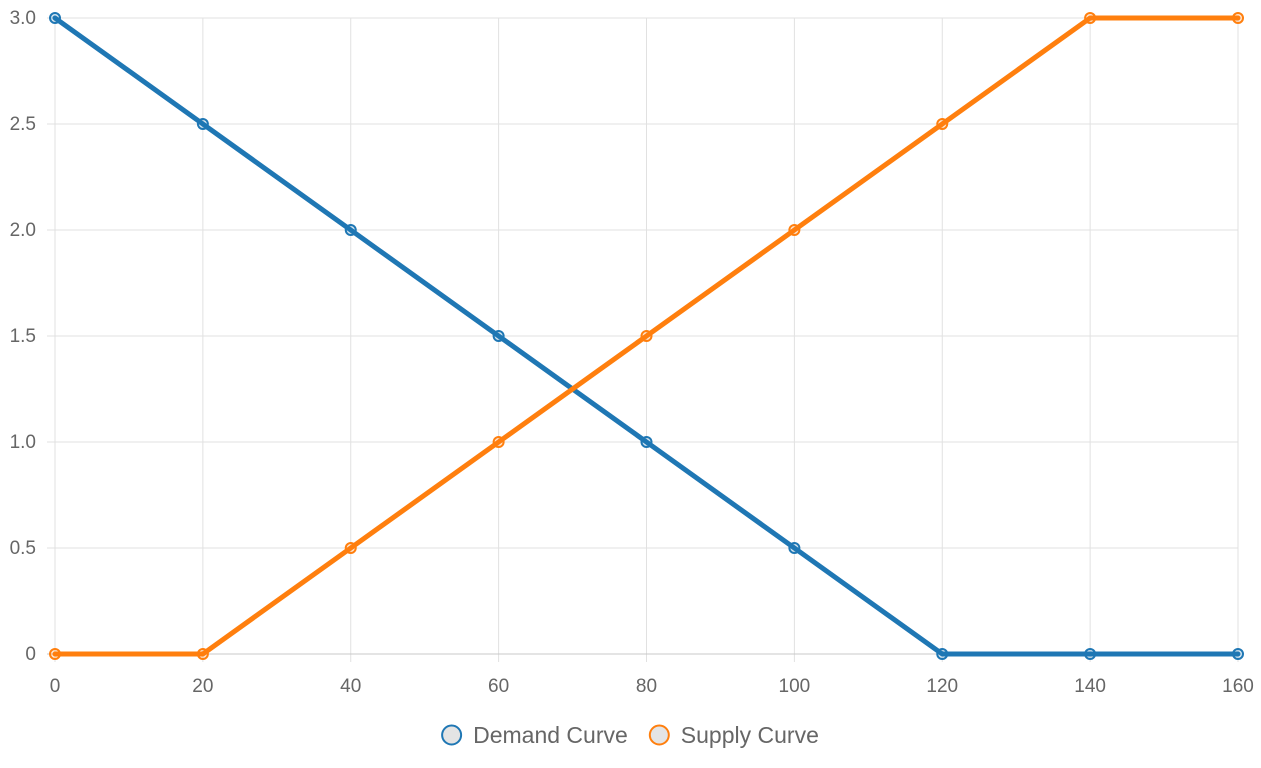 The height and width of the screenshot is (768, 1261). I want to click on x-tick-label: 60, so click(498, 686).